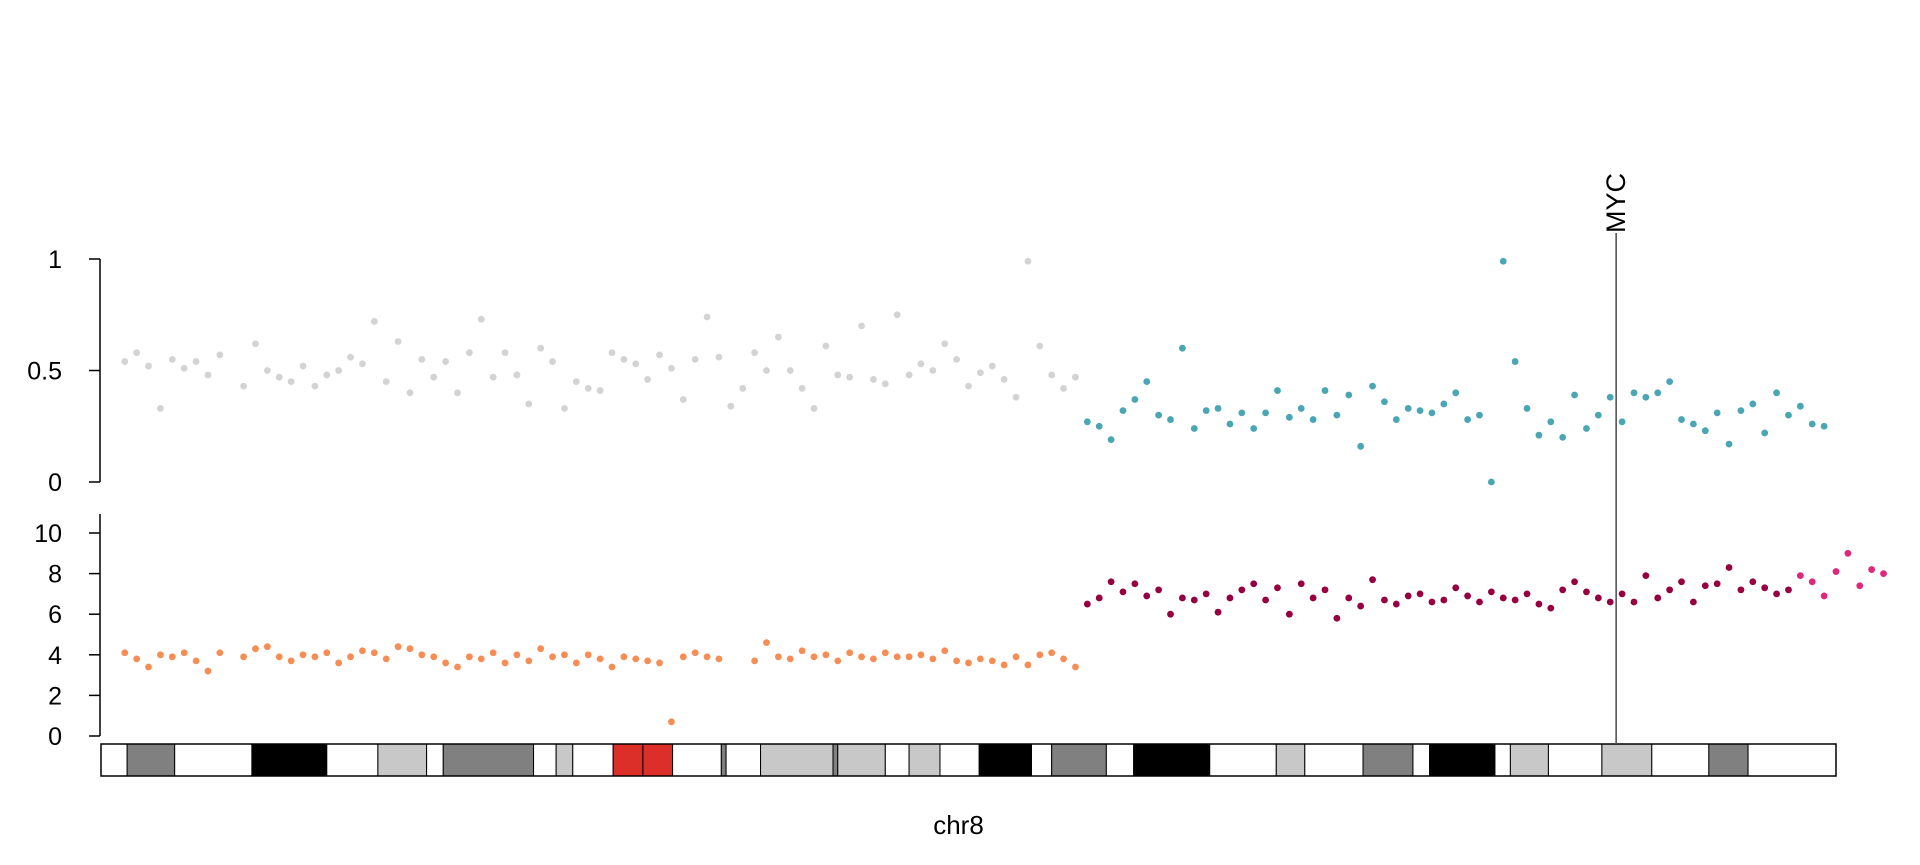 Image resolution: width=1920 pixels, height=865 pixels. What do you see at coordinates (55, 615) in the screenshot?
I see `copy-number-tick-label: 6` at bounding box center [55, 615].